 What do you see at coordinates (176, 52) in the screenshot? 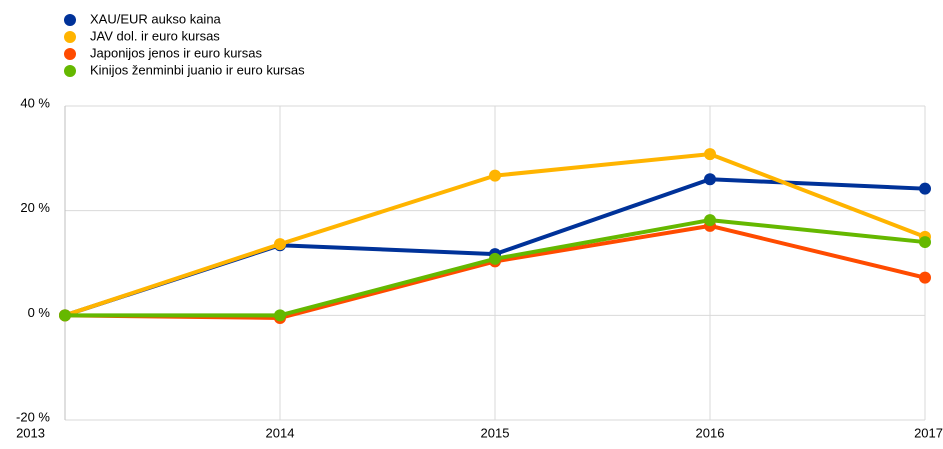
I see `legend-label: Japonijos jenos ir euro kursas` at bounding box center [176, 52].